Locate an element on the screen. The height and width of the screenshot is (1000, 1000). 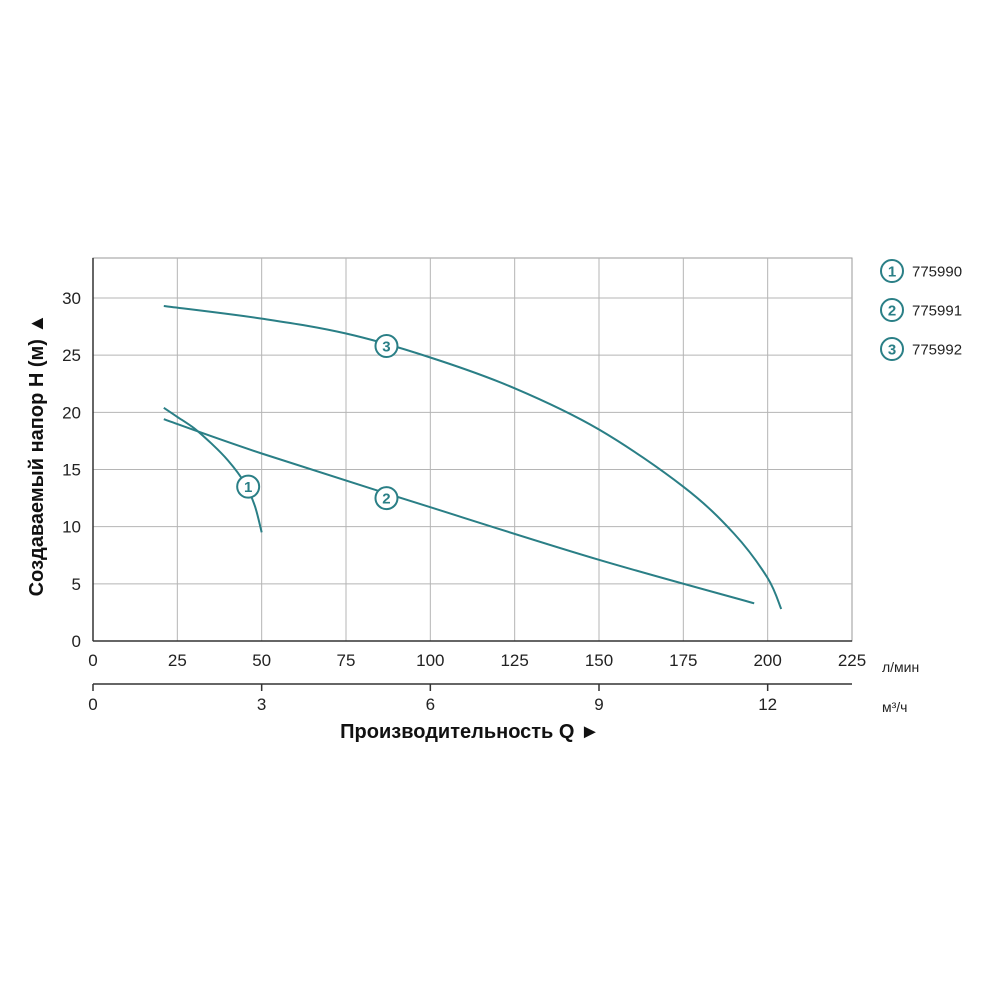
series-marker-3-text: 3 is located at coordinates (386, 347).